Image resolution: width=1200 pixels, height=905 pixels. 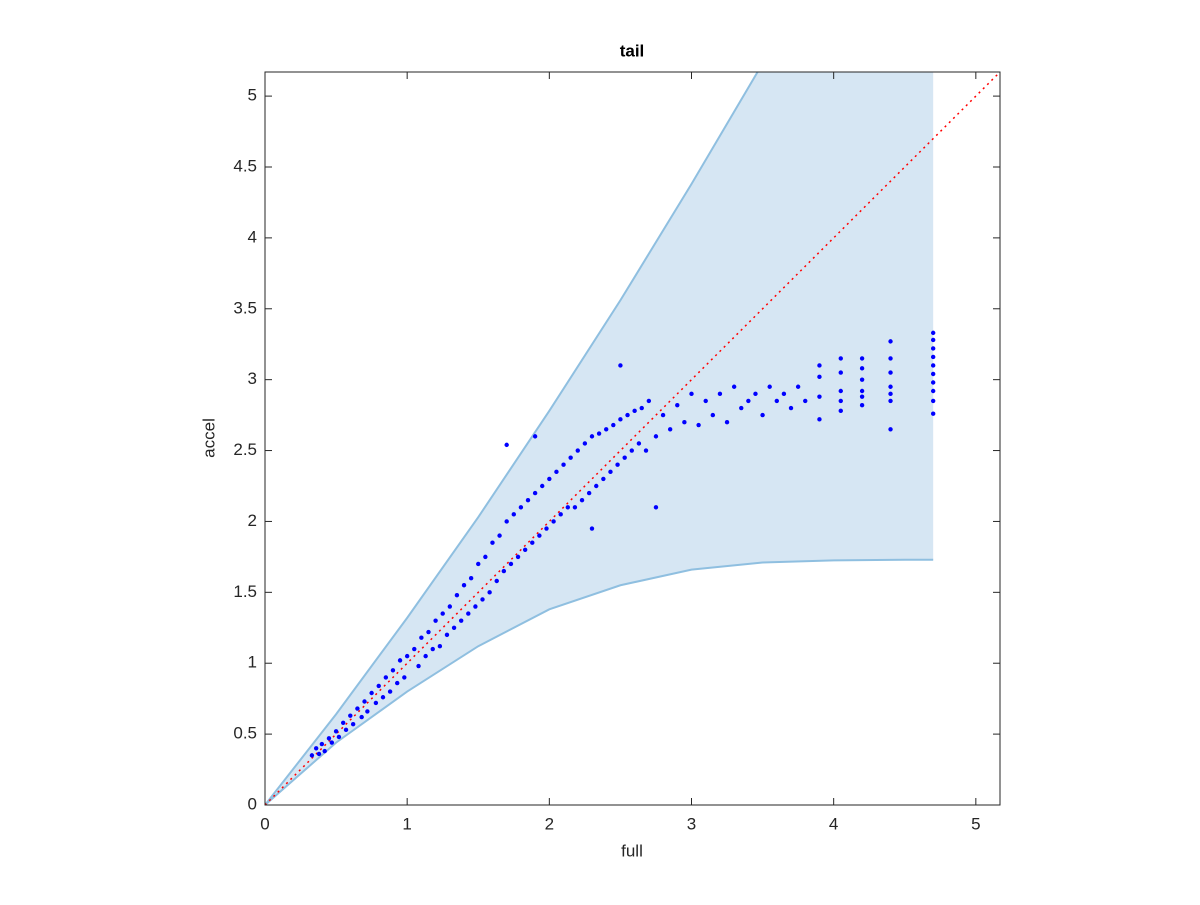 I want to click on y-tick-label: 4, so click(x=252, y=236).